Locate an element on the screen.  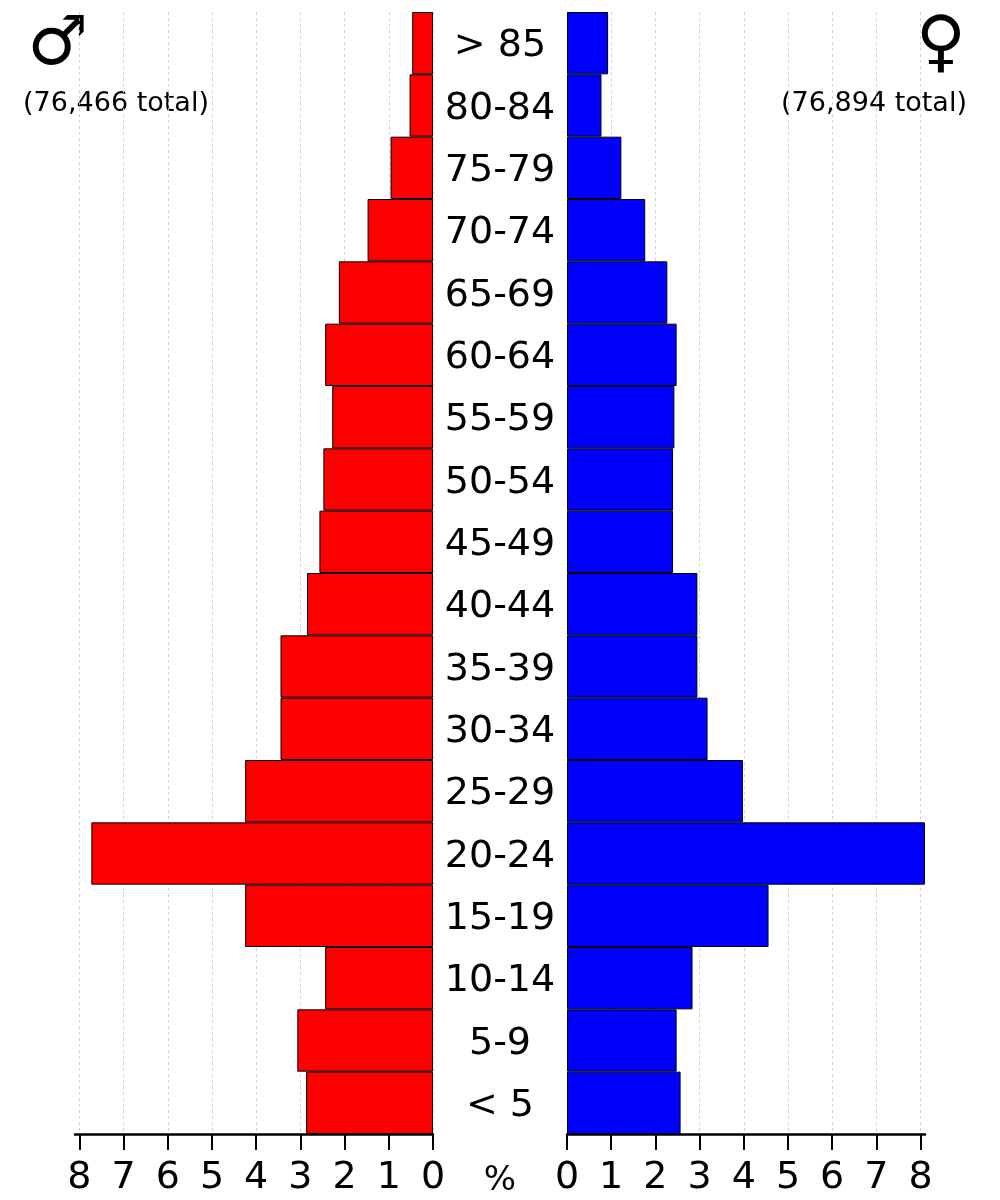
y-tick-label: 20-24 is located at coordinates (500, 853).